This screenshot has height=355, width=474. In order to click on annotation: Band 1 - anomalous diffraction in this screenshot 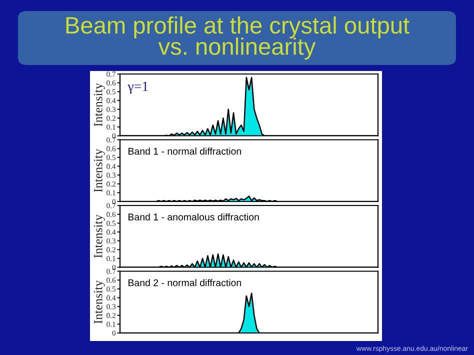, I will do `click(193, 216)`.